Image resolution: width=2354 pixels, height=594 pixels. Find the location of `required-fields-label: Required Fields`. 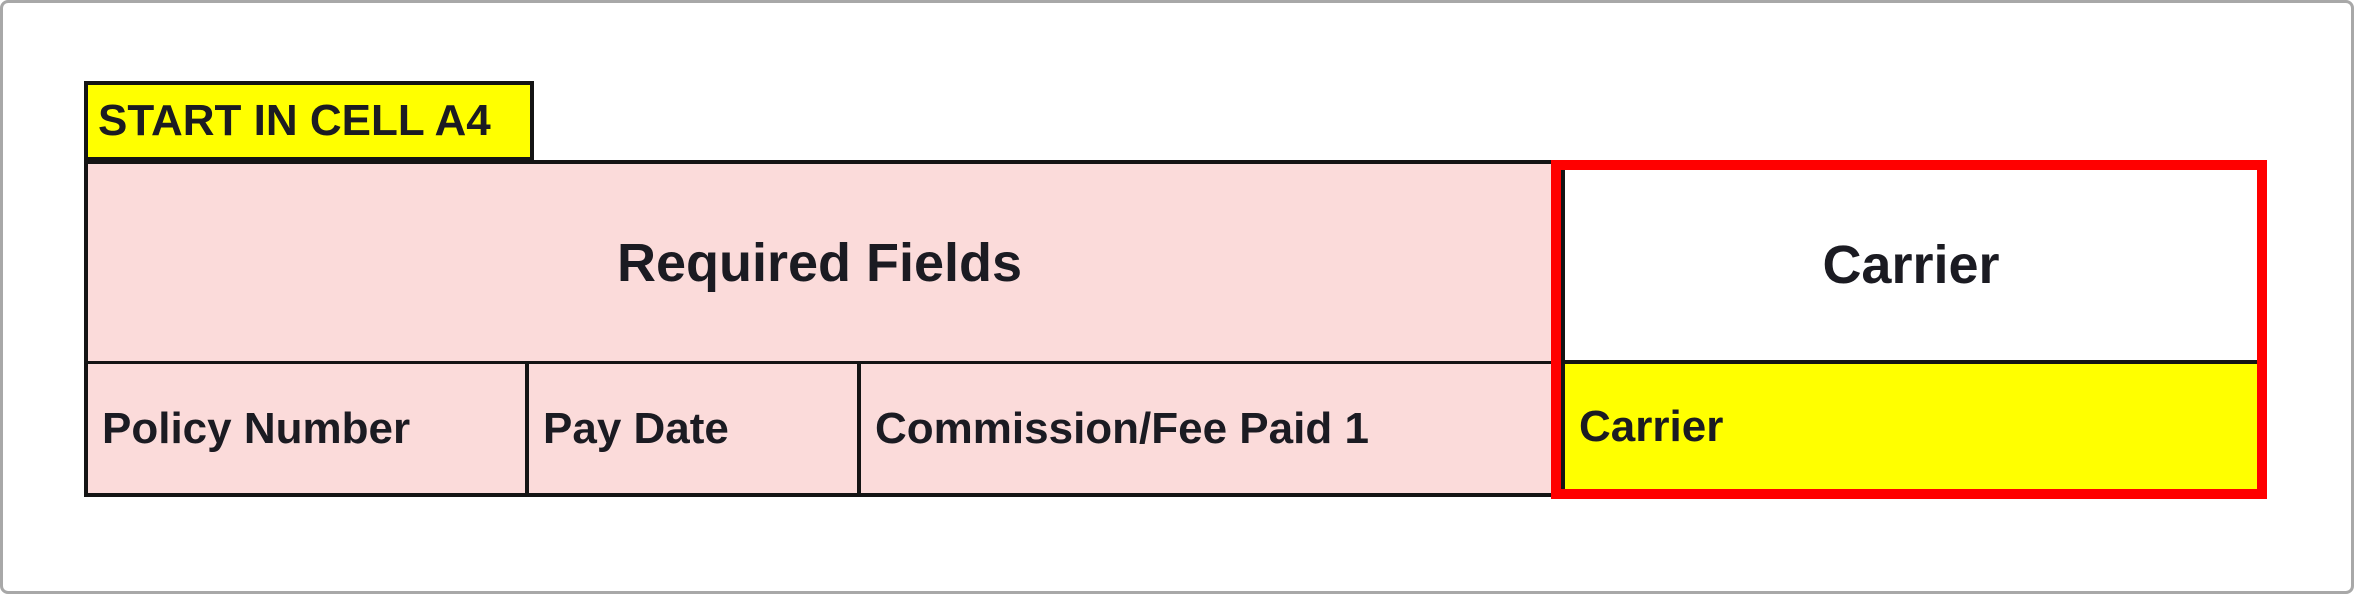

required-fields-label: Required Fields is located at coordinates (819, 262).